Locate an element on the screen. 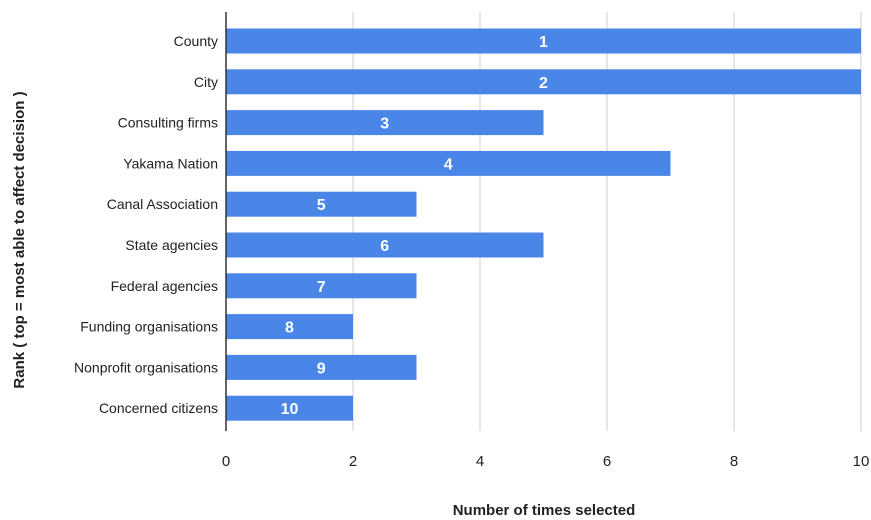  category-label: Consulting firms is located at coordinates (168, 123).